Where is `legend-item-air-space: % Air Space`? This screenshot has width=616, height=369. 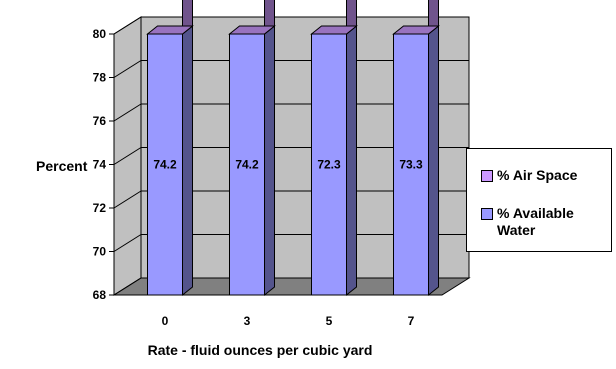 legend-item-air-space: % Air Space is located at coordinates (544, 175).